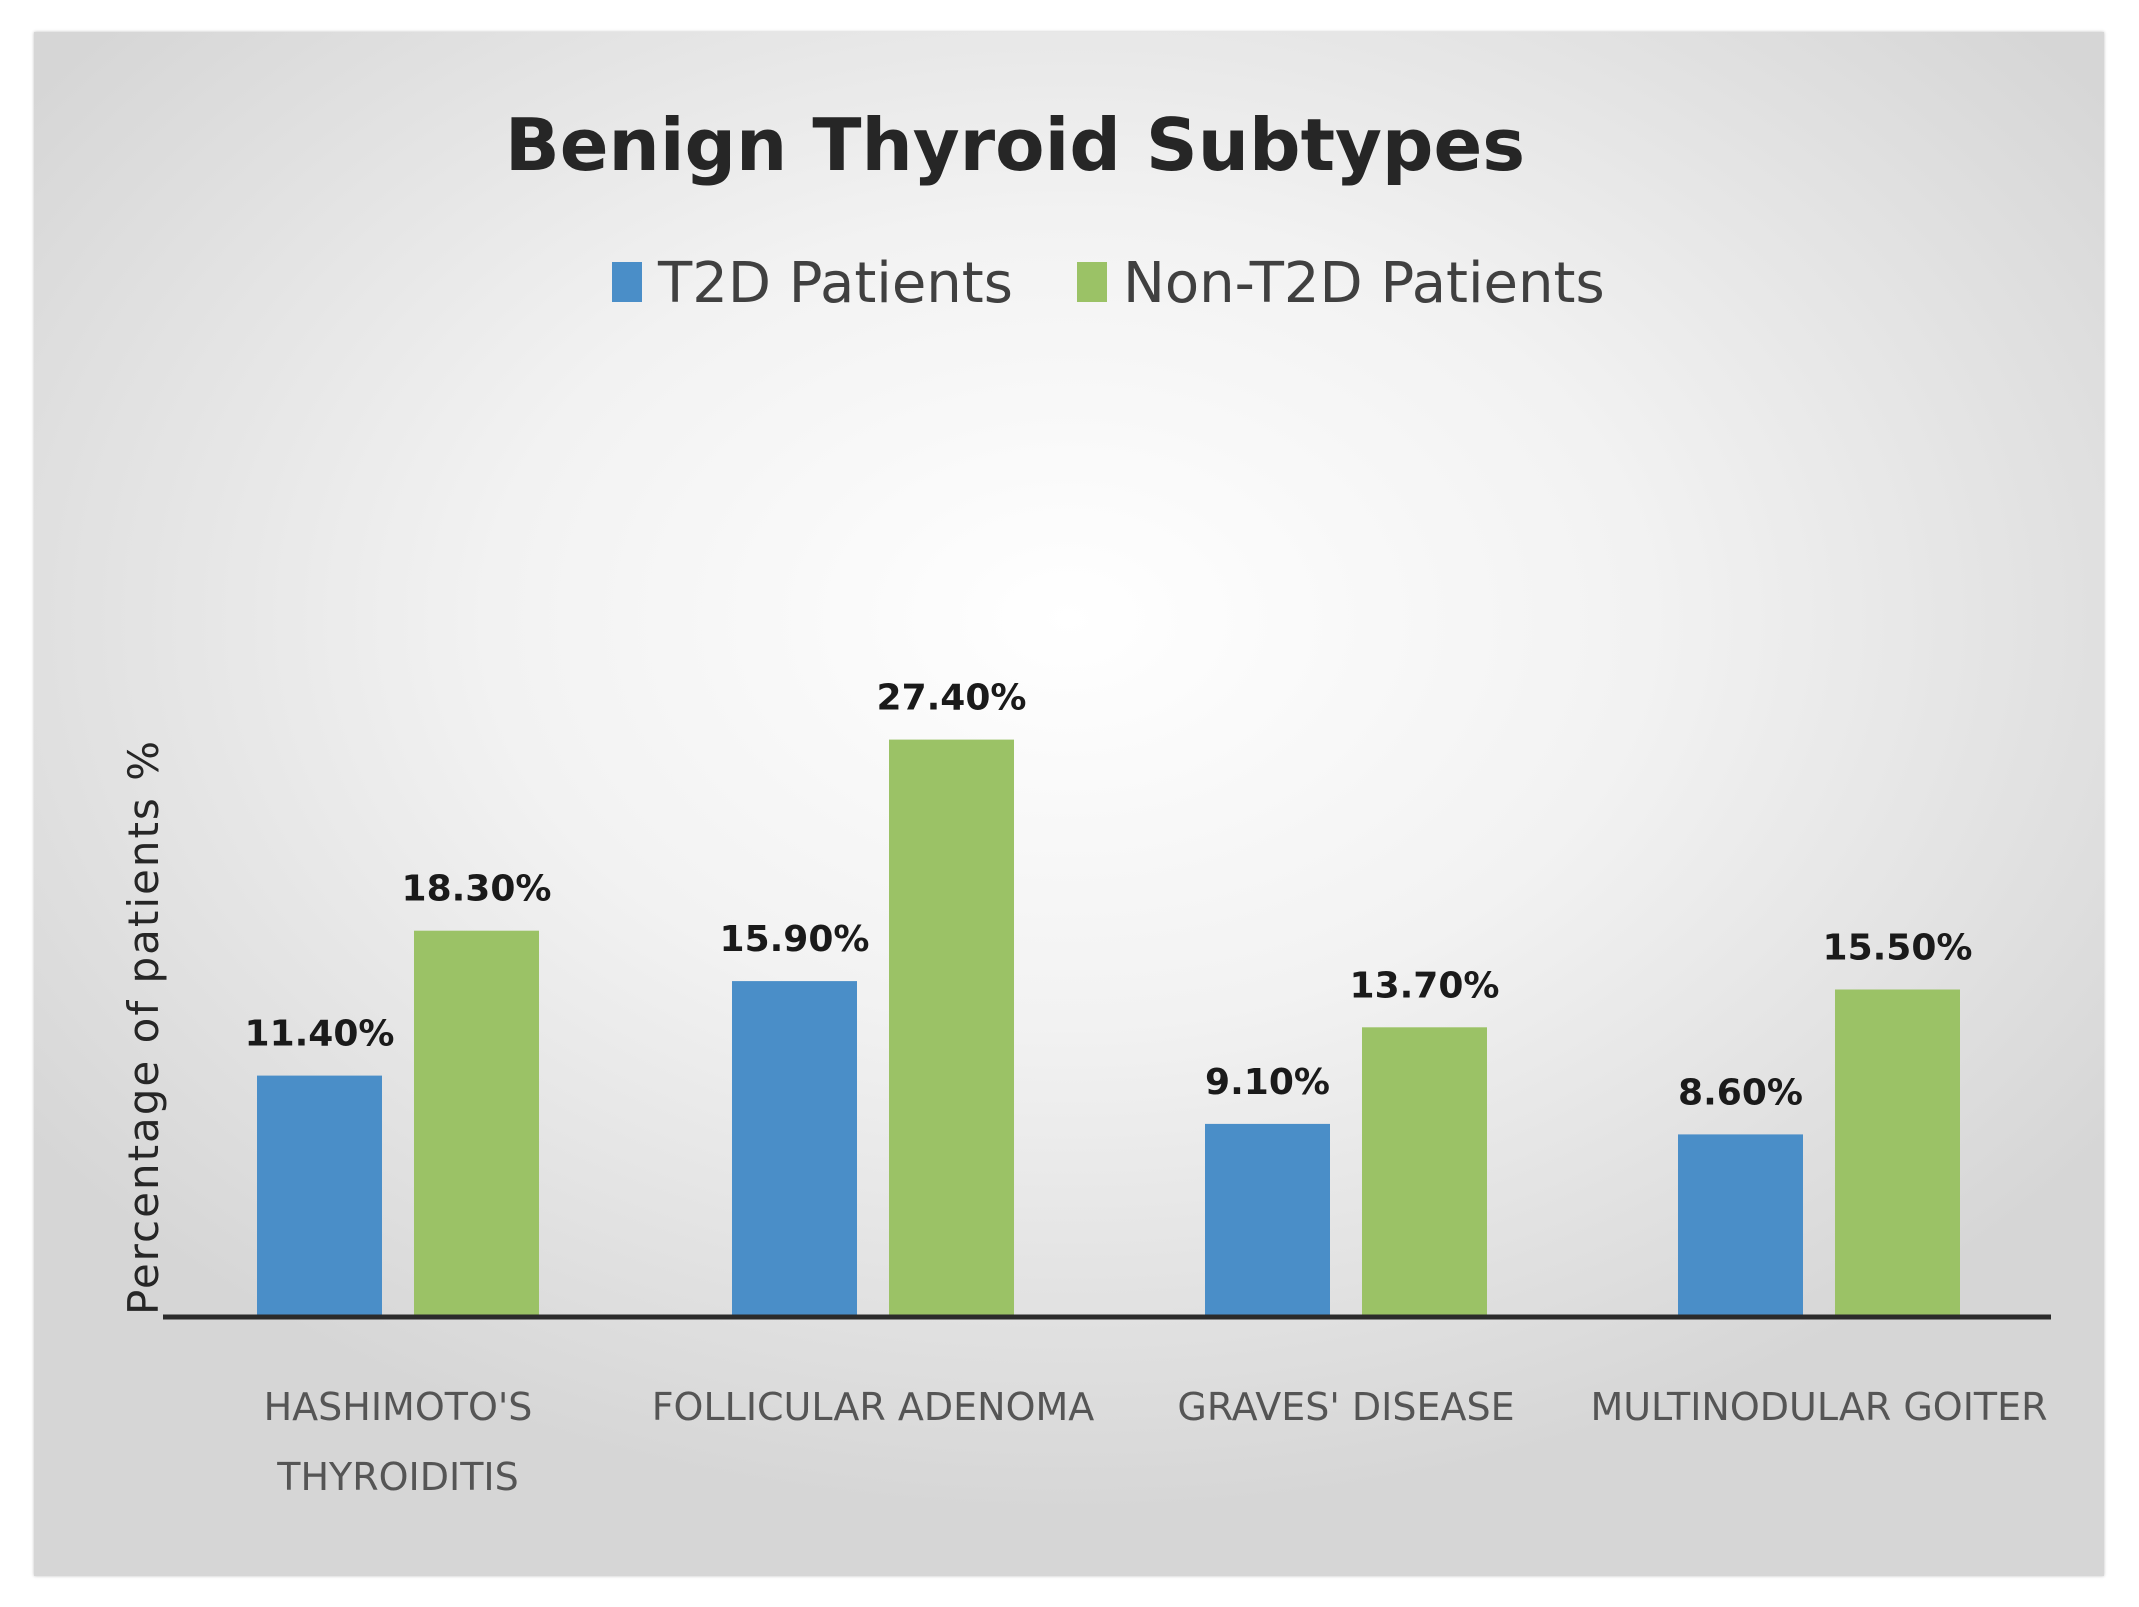  What do you see at coordinates (320, 1034) in the screenshot?
I see `value-label-t2d-patients-1: 11.40%` at bounding box center [320, 1034].